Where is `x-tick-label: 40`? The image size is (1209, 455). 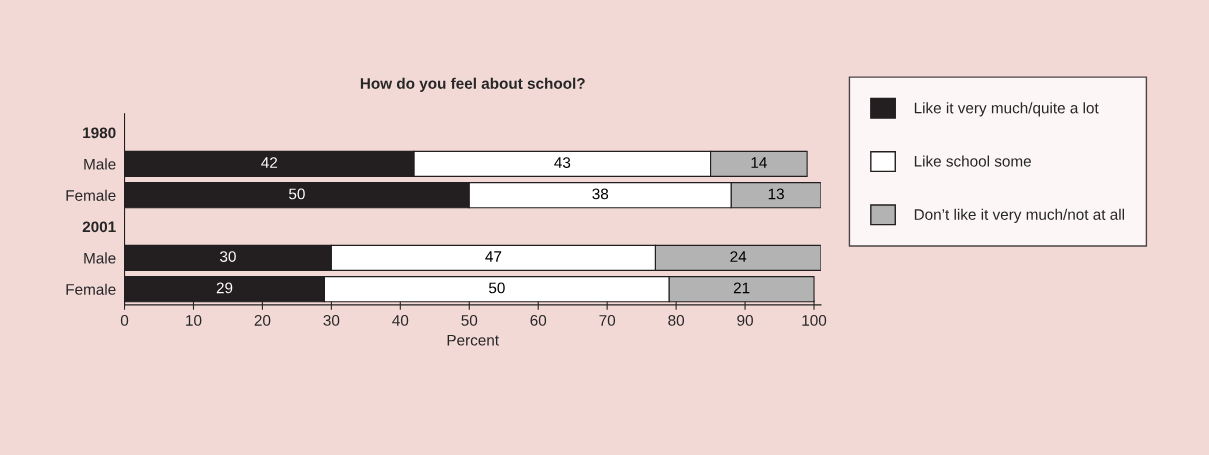 x-tick-label: 40 is located at coordinates (400, 320).